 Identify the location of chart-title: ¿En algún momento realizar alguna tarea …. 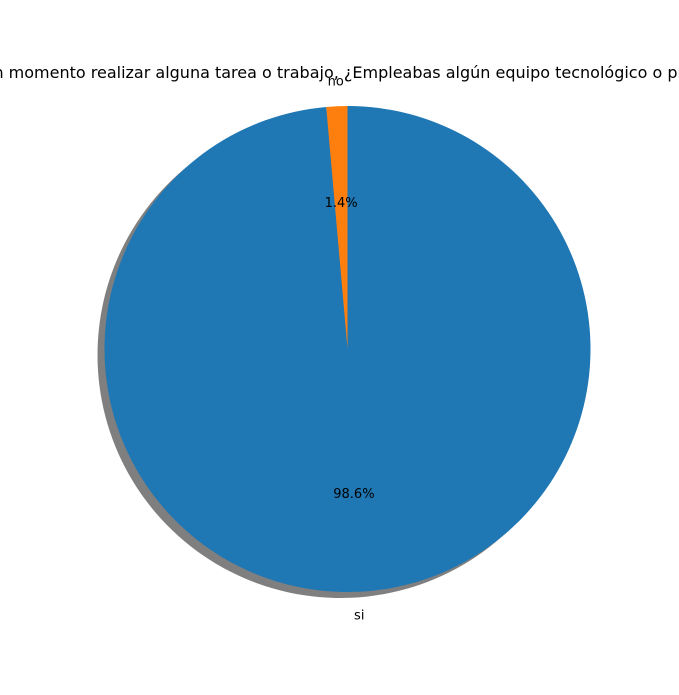
(339, 72).